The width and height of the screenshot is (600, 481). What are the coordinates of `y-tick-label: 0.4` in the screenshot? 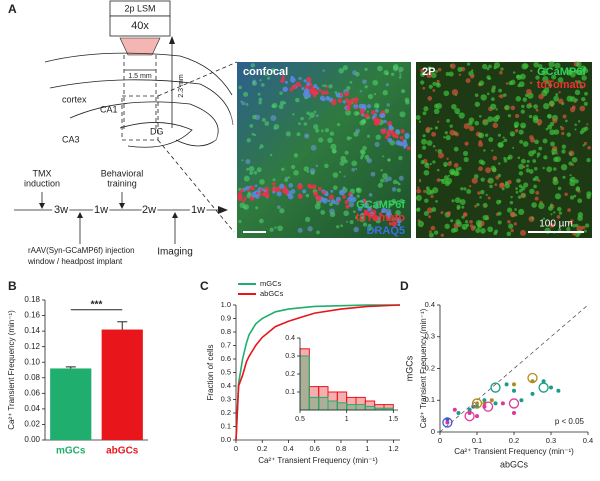 It's located at (226, 385).